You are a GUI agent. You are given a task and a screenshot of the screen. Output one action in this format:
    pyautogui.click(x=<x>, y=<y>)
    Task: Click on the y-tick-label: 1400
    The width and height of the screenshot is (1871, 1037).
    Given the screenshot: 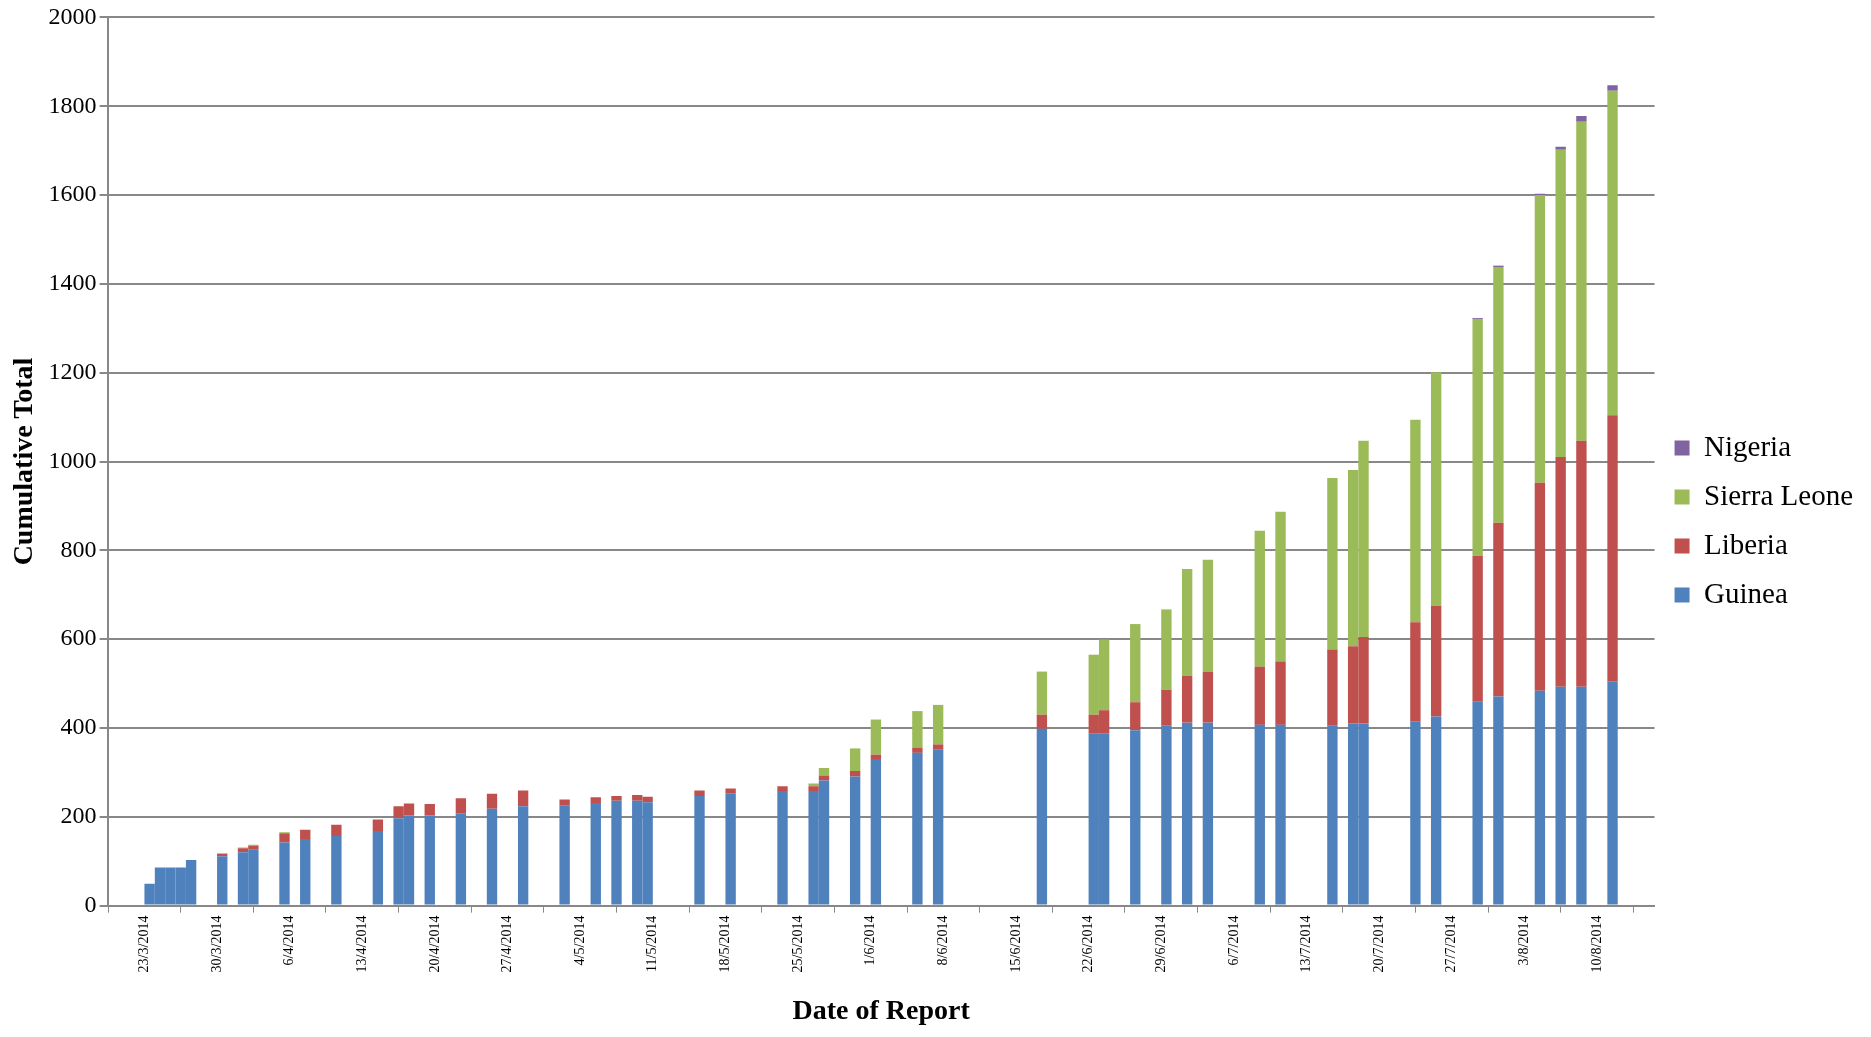 What is the action you would take?
    pyautogui.click(x=72, y=282)
    